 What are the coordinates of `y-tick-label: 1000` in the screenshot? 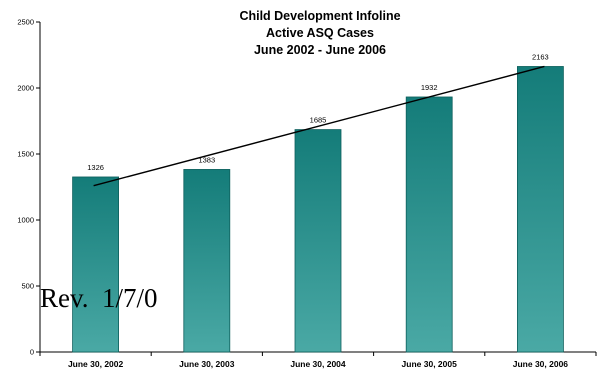 It's located at (25, 220).